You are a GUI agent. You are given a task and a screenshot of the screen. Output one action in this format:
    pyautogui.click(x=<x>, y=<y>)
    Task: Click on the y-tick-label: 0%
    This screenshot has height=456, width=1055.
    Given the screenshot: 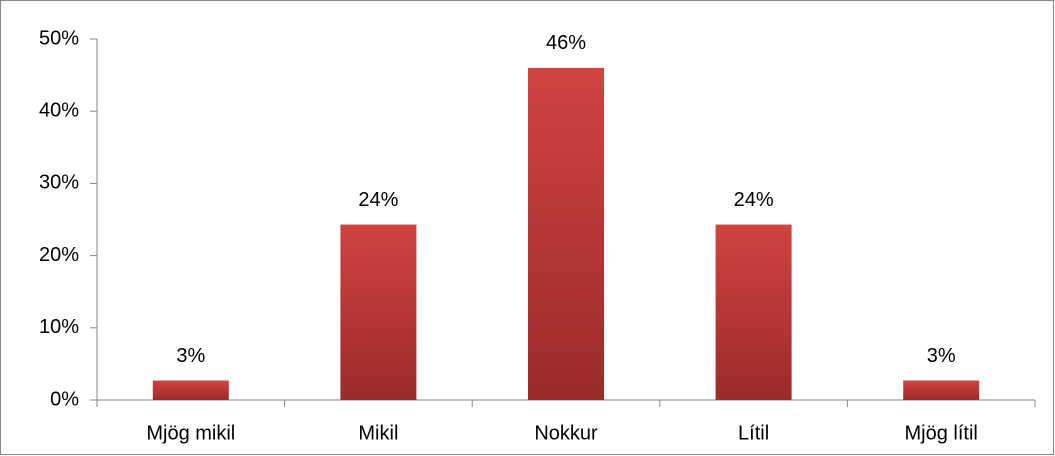 What is the action you would take?
    pyautogui.click(x=64, y=399)
    